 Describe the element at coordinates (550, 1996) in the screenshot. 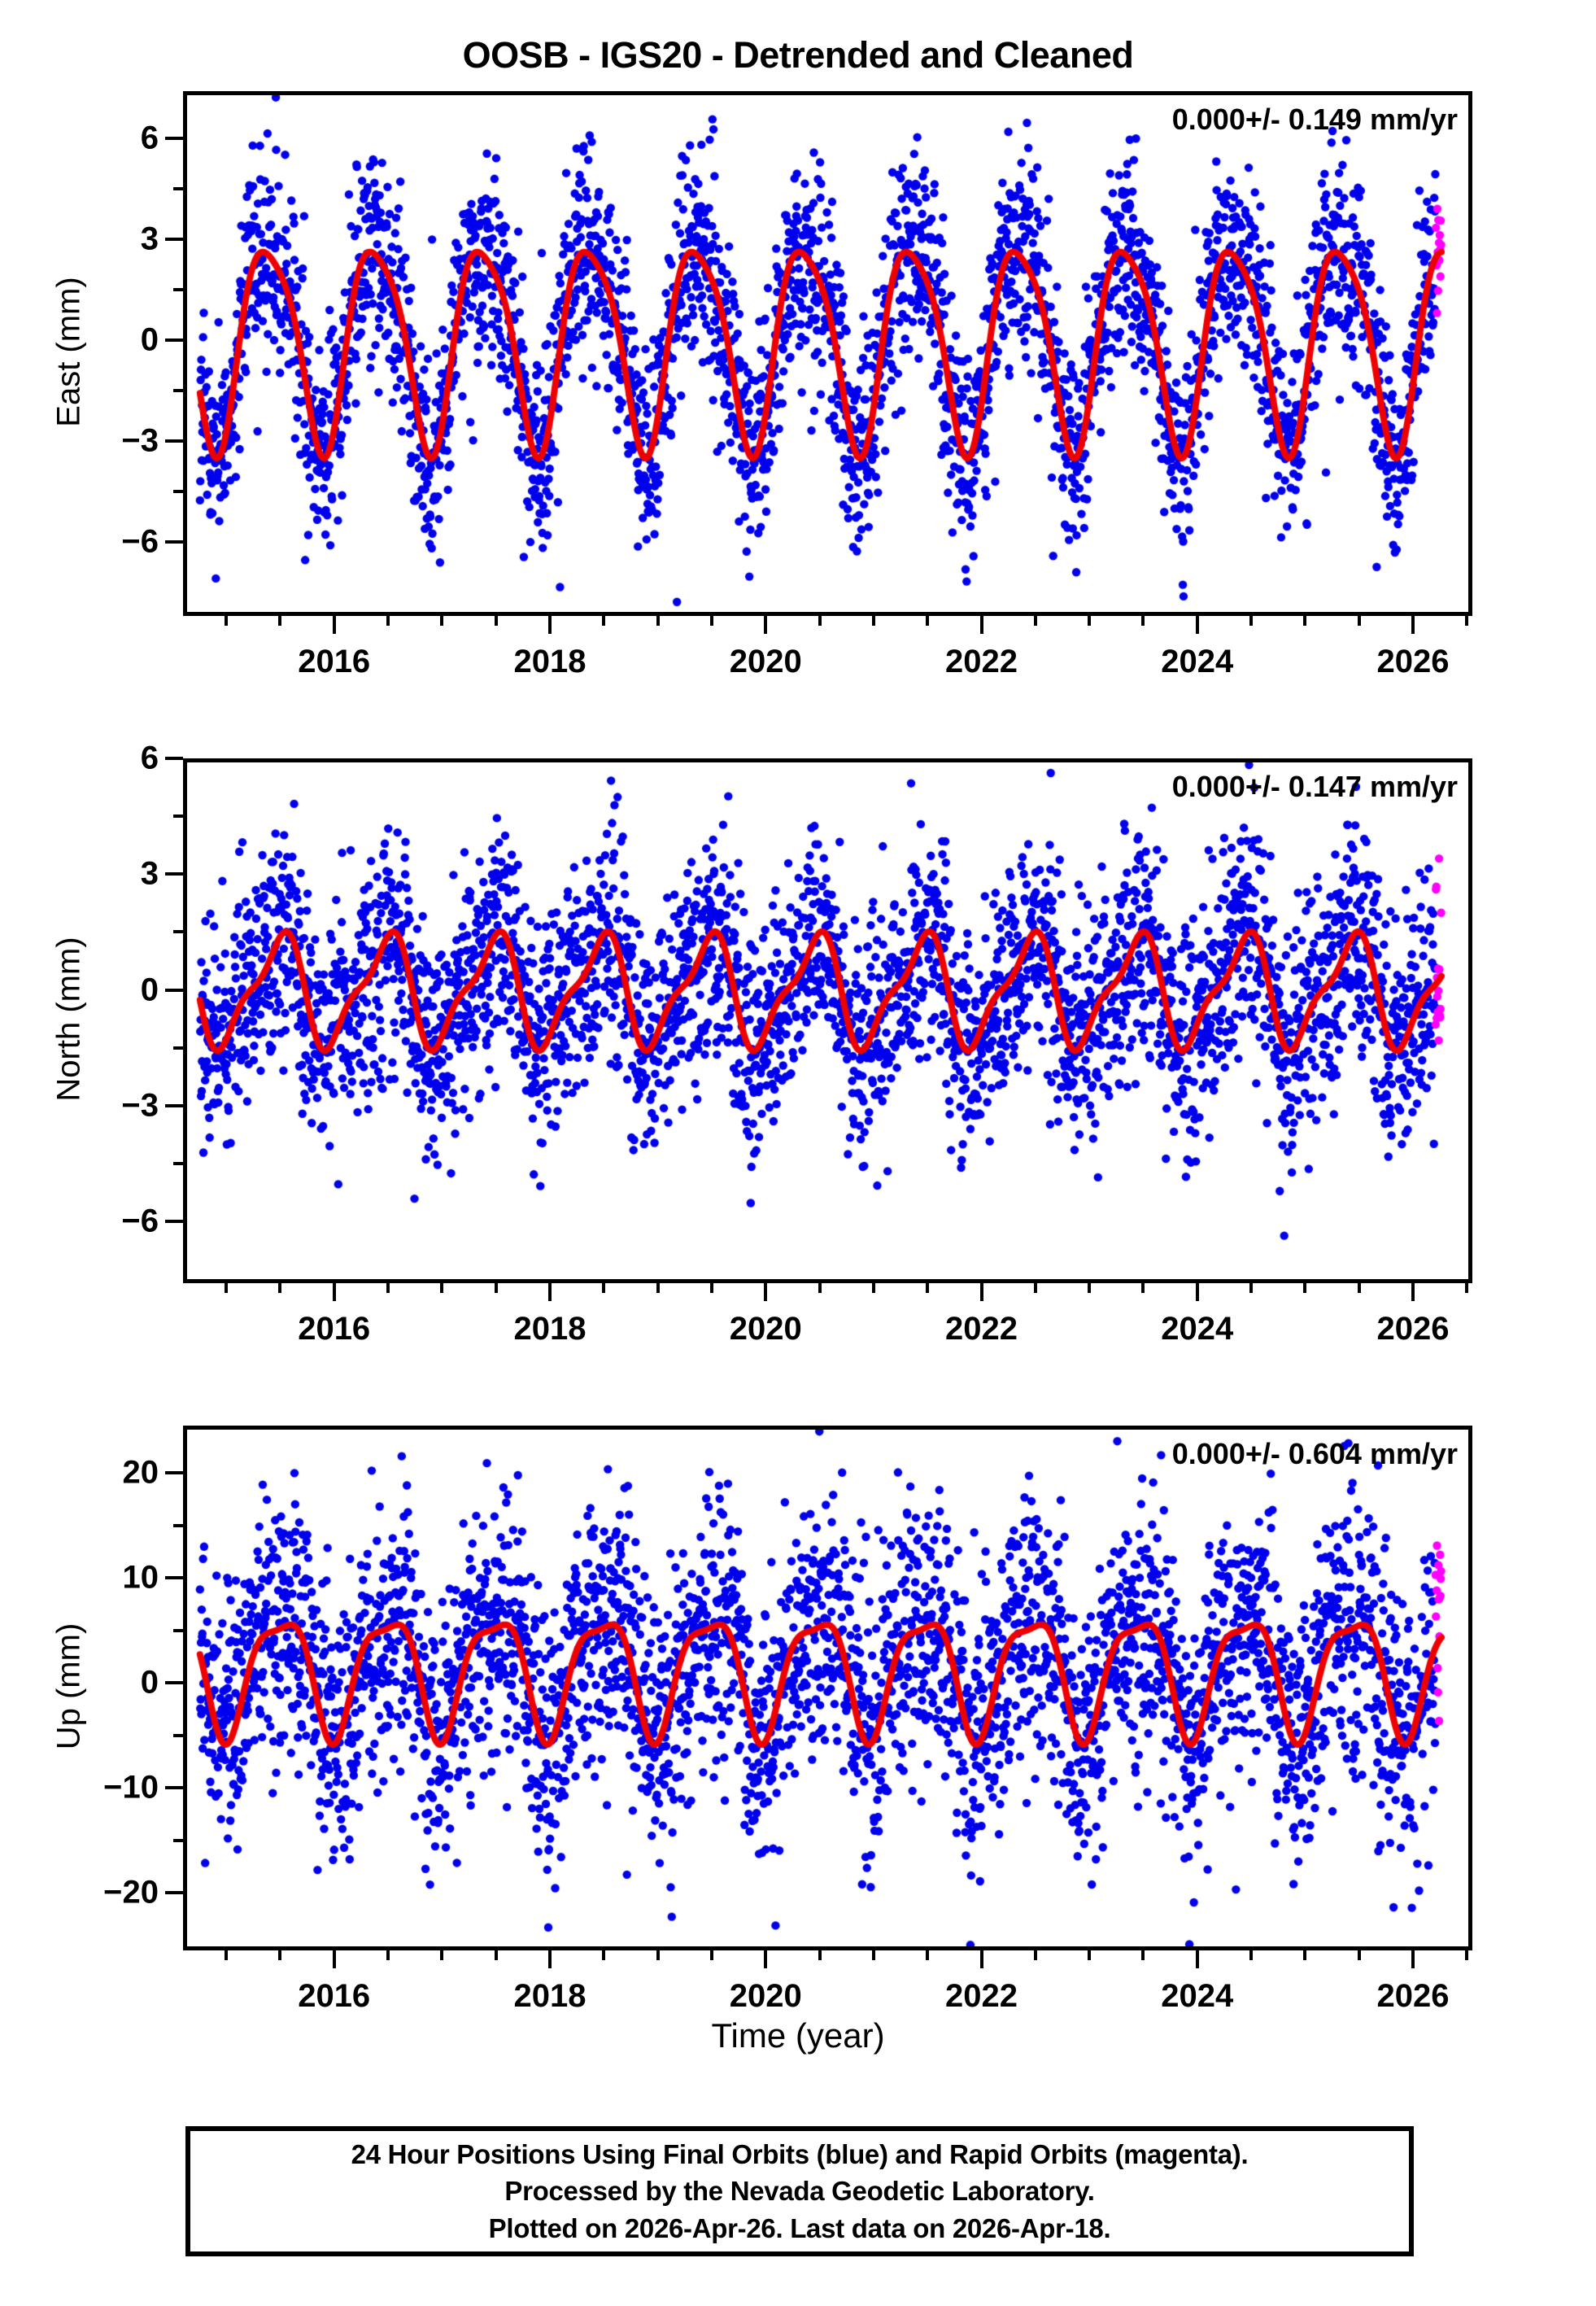

I see `panel-up-xtick-label: 2018` at that location.